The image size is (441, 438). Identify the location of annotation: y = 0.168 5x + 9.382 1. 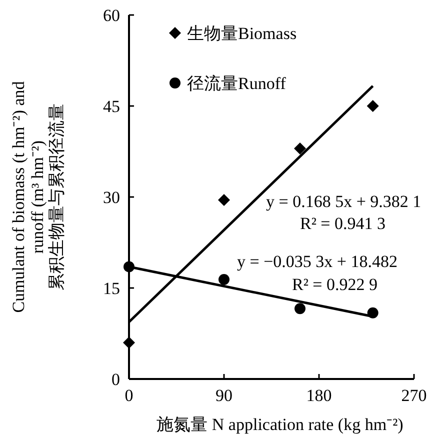
(344, 201).